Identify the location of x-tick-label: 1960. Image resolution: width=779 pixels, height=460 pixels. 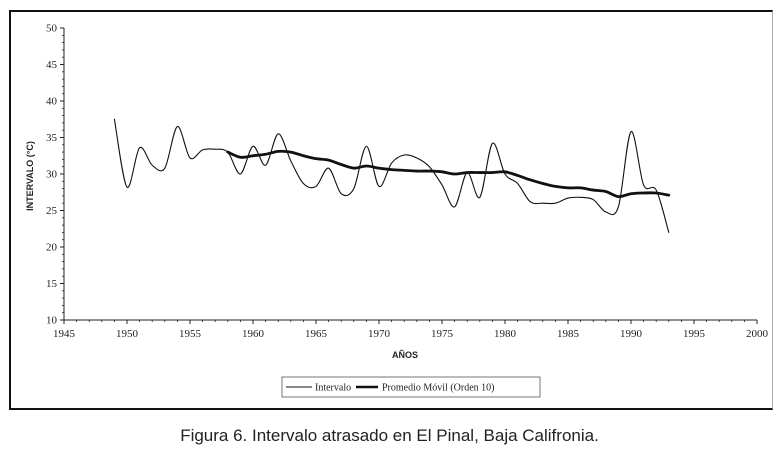
(253, 334).